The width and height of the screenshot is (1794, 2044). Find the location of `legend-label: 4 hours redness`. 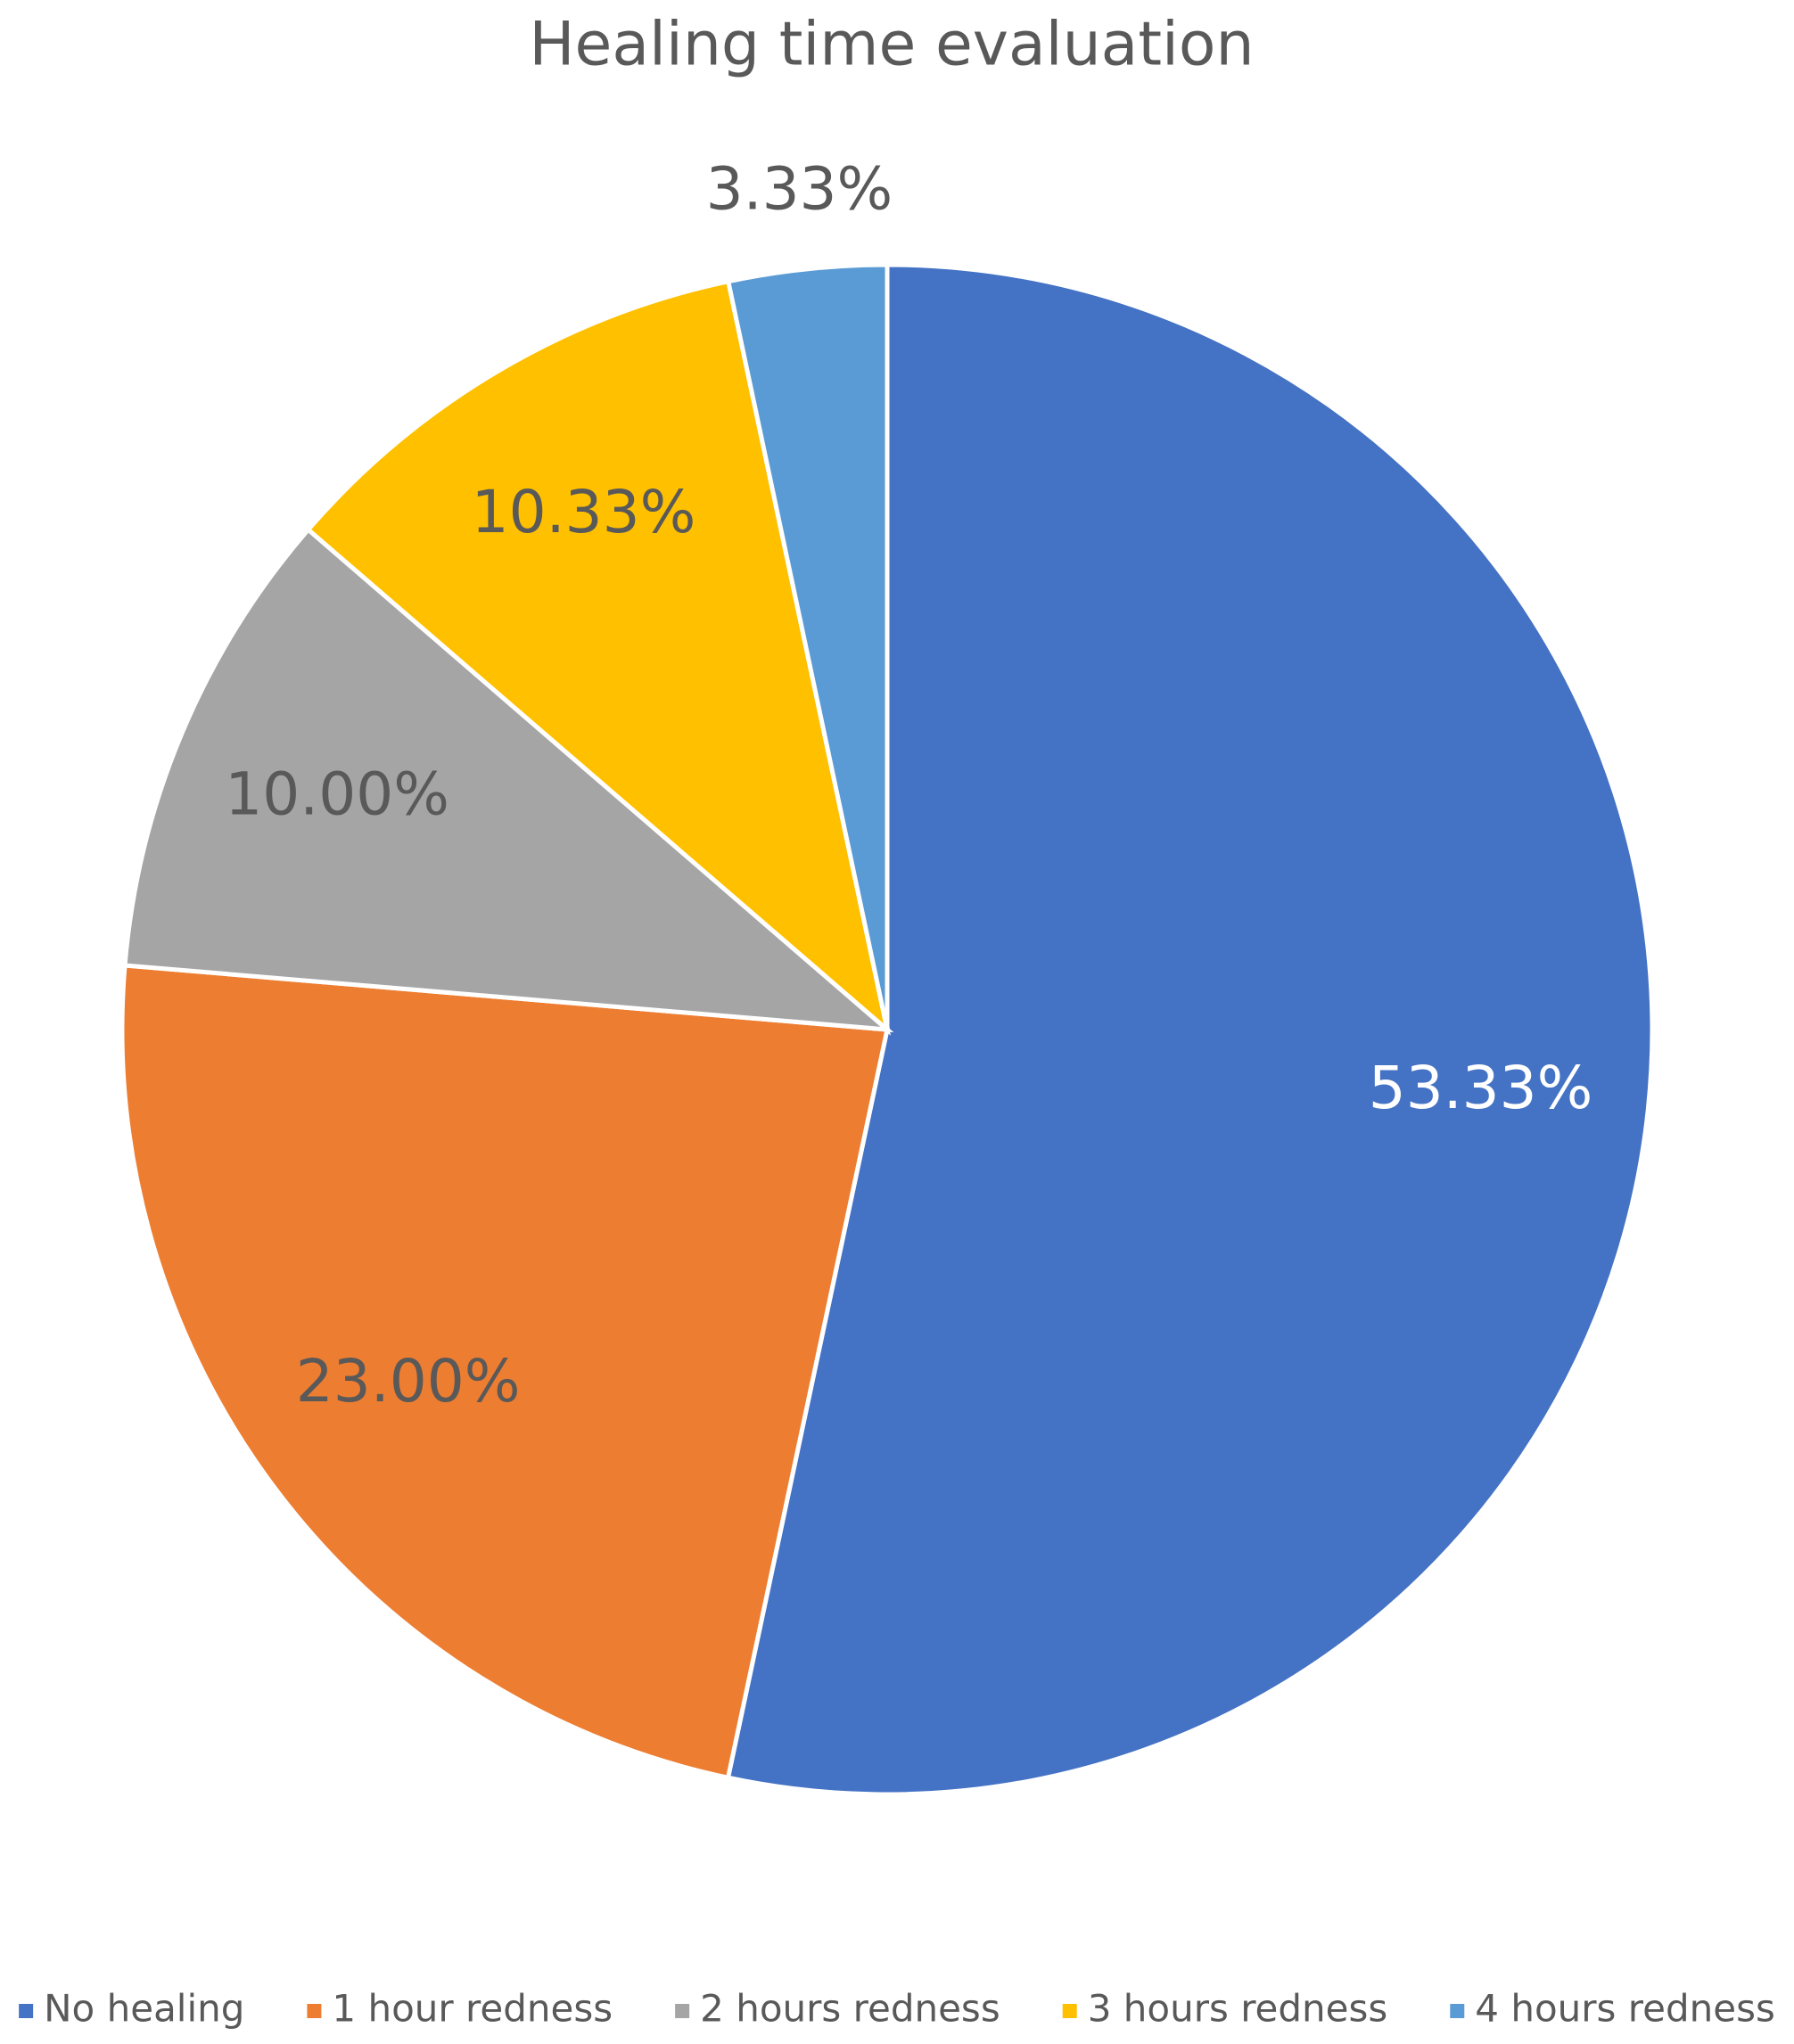

legend-label: 4 hours redness is located at coordinates (1625, 2009).